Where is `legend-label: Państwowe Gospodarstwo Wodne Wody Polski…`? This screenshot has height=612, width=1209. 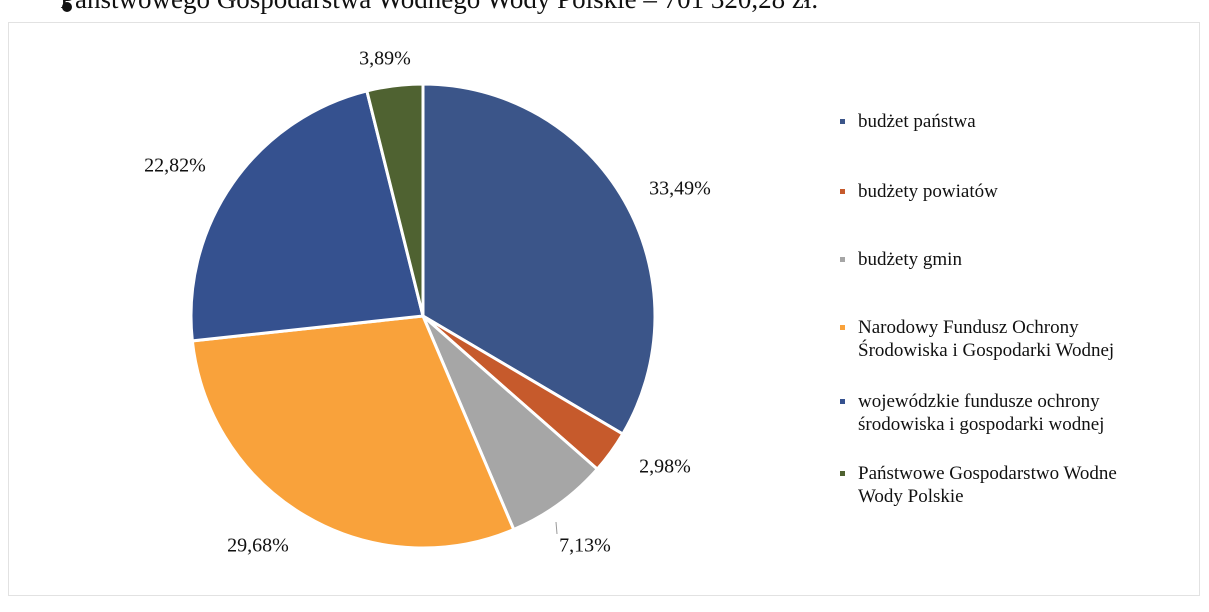 legend-label: Państwowe Gospodarstwo Wodne Wody Polski… is located at coordinates (987, 485).